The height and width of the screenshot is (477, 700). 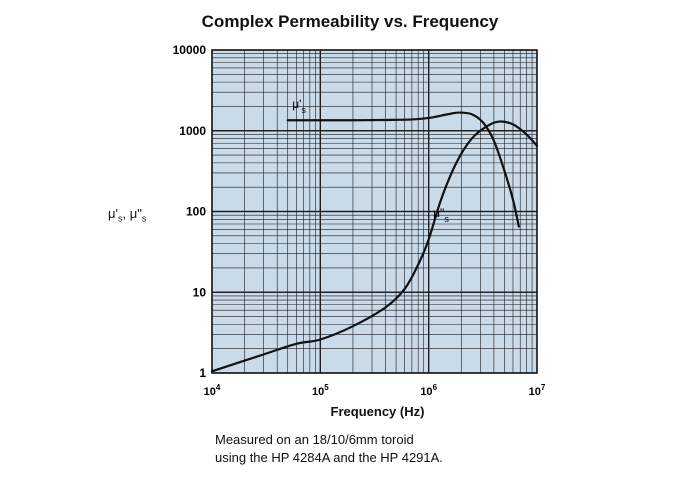 What do you see at coordinates (190, 50) in the screenshot?
I see `y-tick-label: 10000` at bounding box center [190, 50].